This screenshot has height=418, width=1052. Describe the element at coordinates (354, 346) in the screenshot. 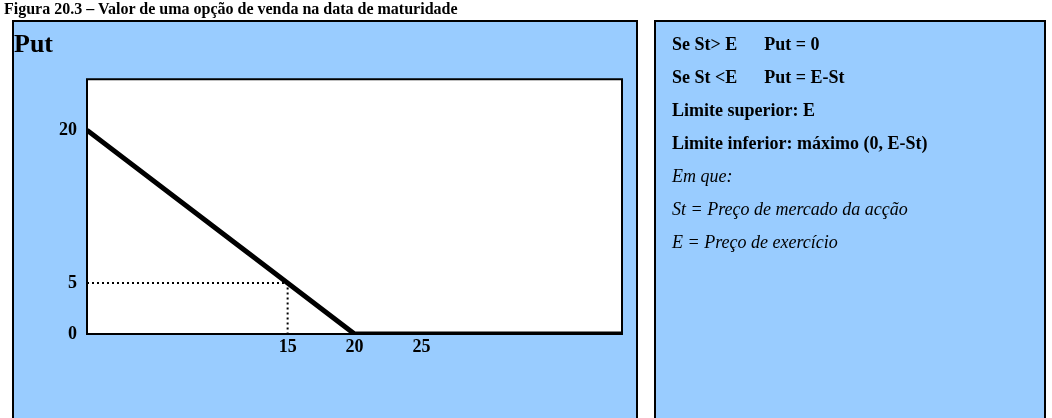

I see `x-tick-label: 20` at that location.